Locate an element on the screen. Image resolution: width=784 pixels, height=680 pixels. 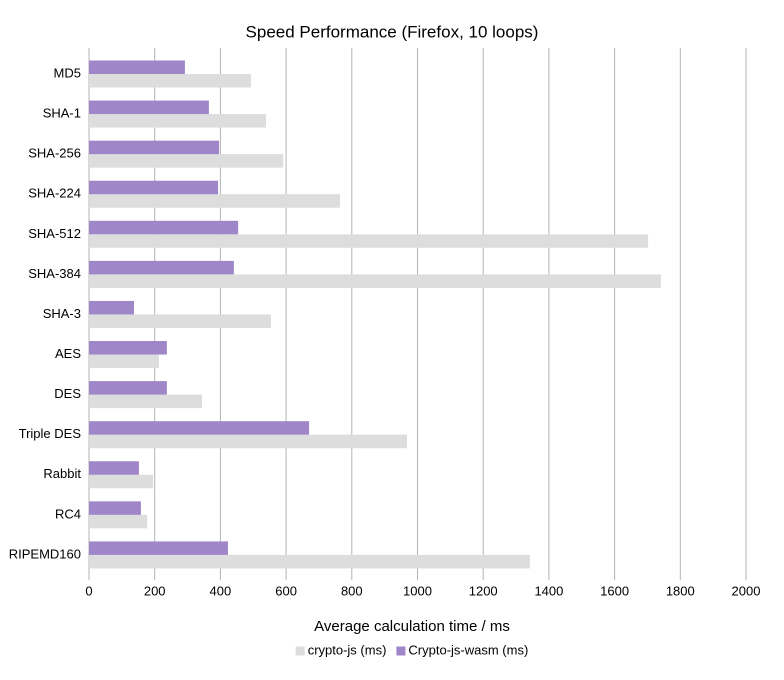
y-tick-label: Triple DES is located at coordinates (50, 433).